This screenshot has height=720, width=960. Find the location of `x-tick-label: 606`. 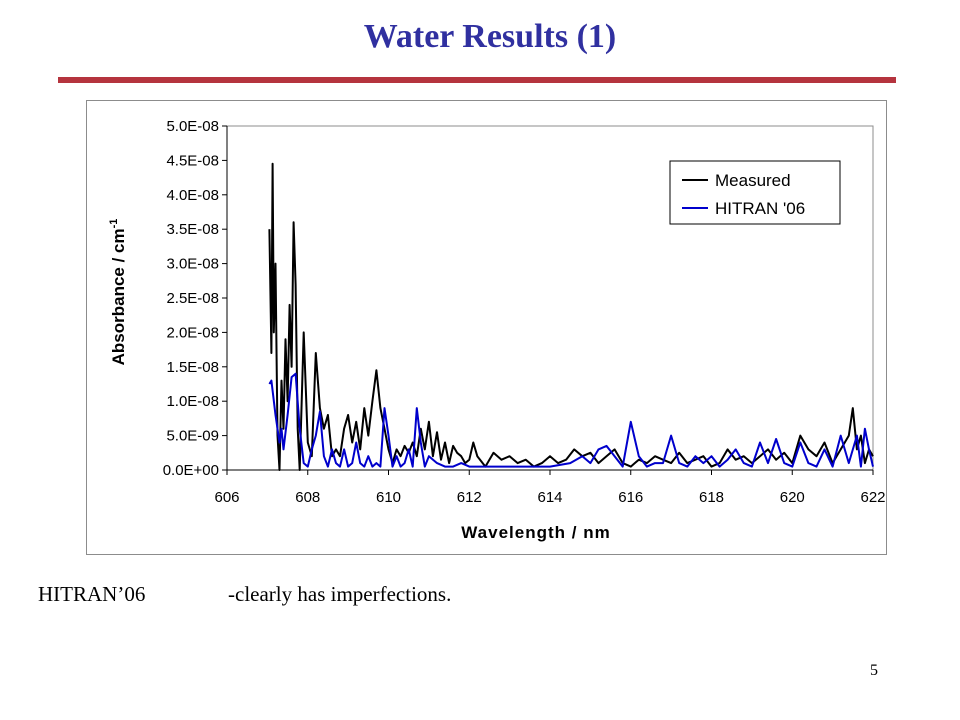

x-tick-label: 606 is located at coordinates (226, 497).